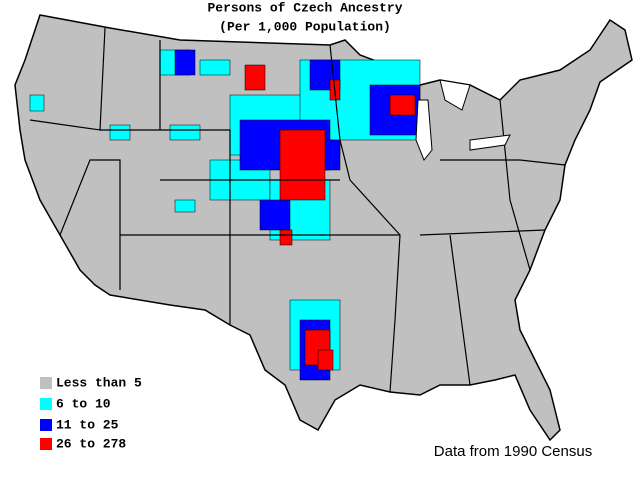 The height and width of the screenshot is (480, 640). Describe the element at coordinates (513, 451) in the screenshot. I see `source-note: Data from 1990 Census` at that location.